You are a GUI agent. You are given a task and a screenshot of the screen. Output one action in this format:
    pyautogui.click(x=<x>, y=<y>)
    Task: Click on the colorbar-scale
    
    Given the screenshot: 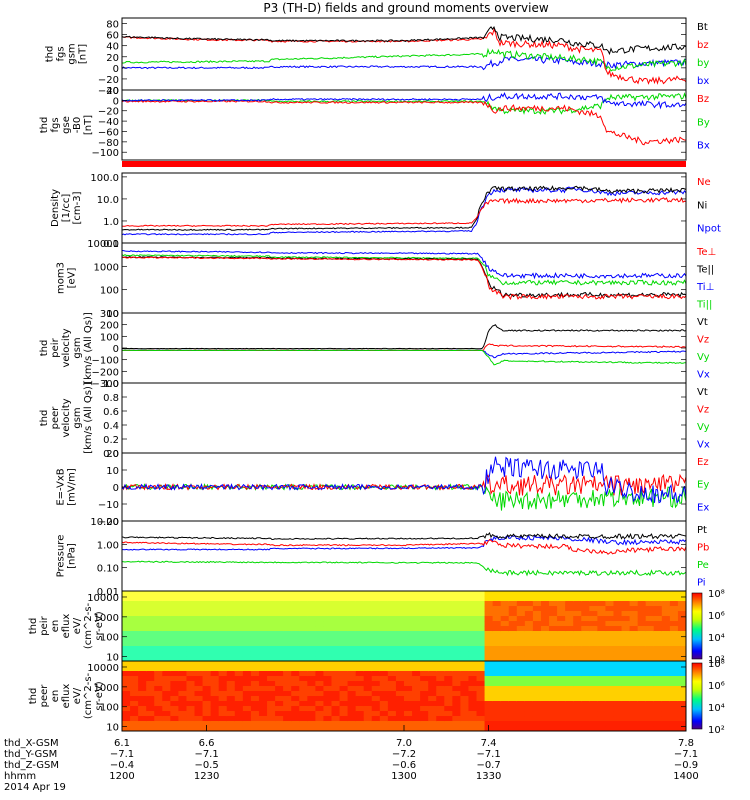 What is the action you would take?
    pyautogui.click(x=697, y=626)
    